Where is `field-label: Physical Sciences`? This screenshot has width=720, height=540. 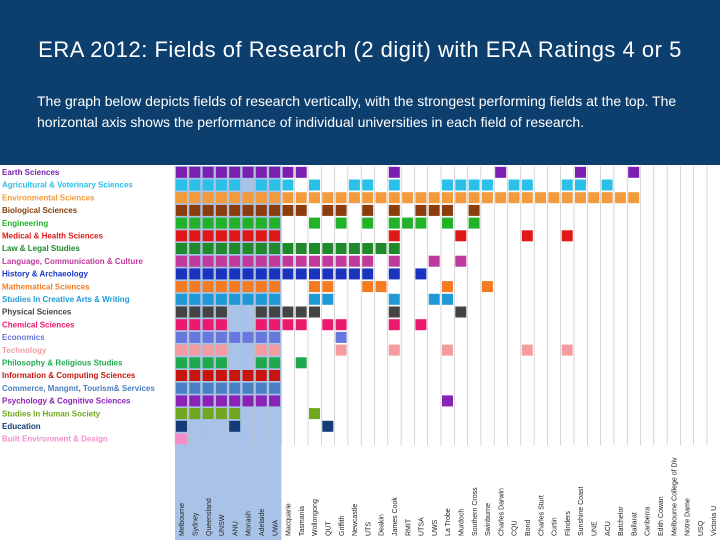
field-label: Physical Sciences is located at coordinates (37, 312).